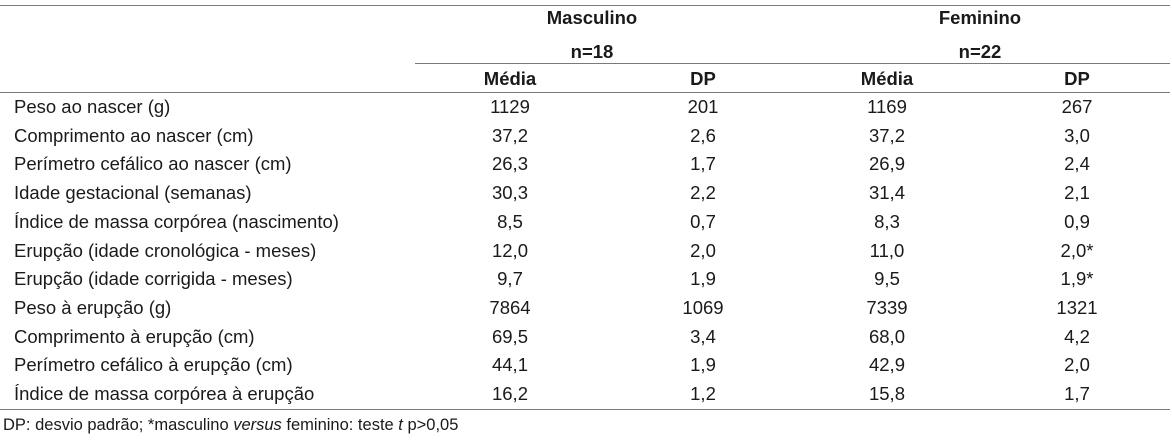  Describe the element at coordinates (165, 250) in the screenshot. I see `row-label: Erupção (idade cronológica - meses)` at that location.